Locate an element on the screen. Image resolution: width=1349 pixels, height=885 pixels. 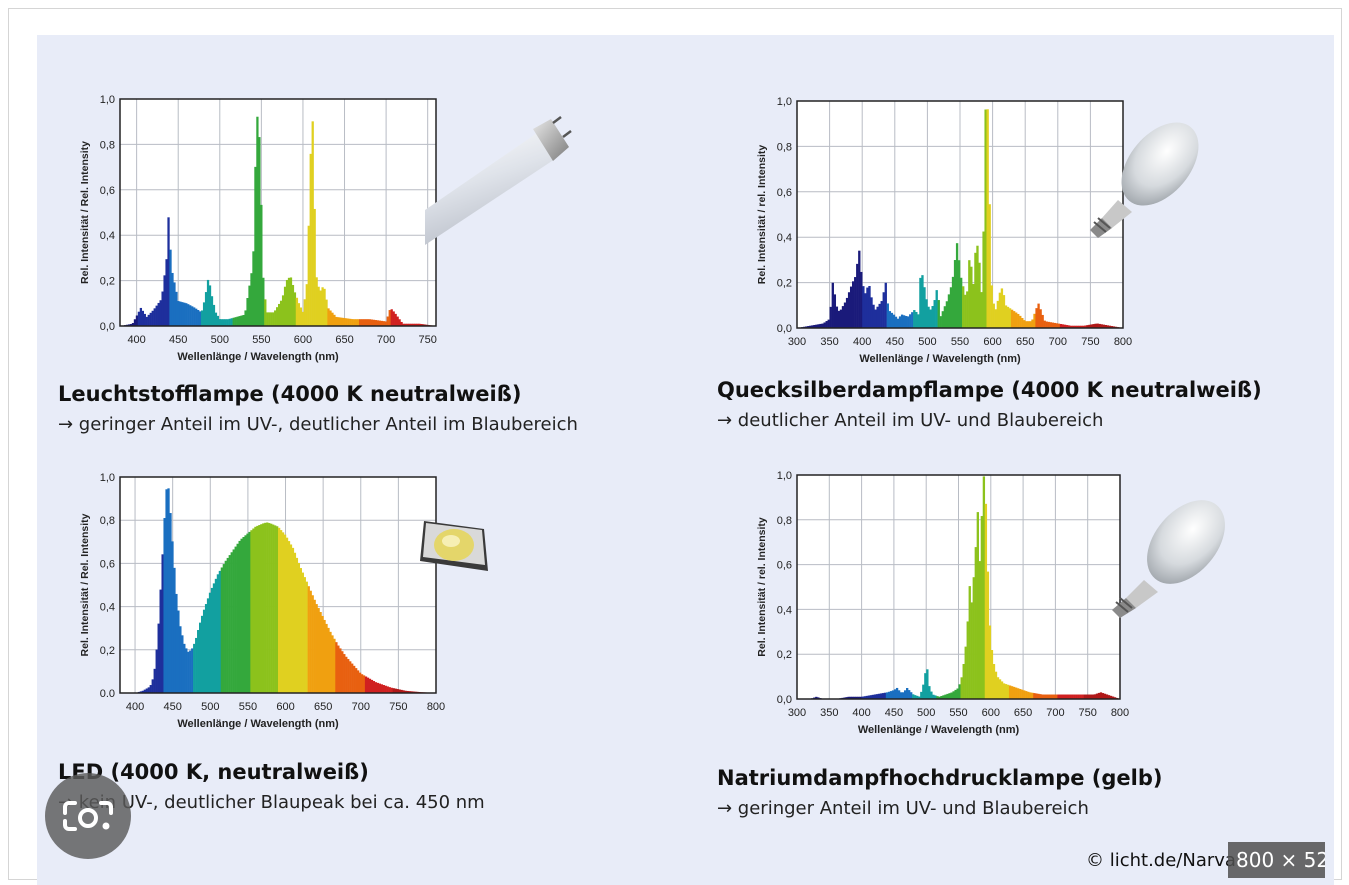
google-lens-button is located at coordinates (88, 816).